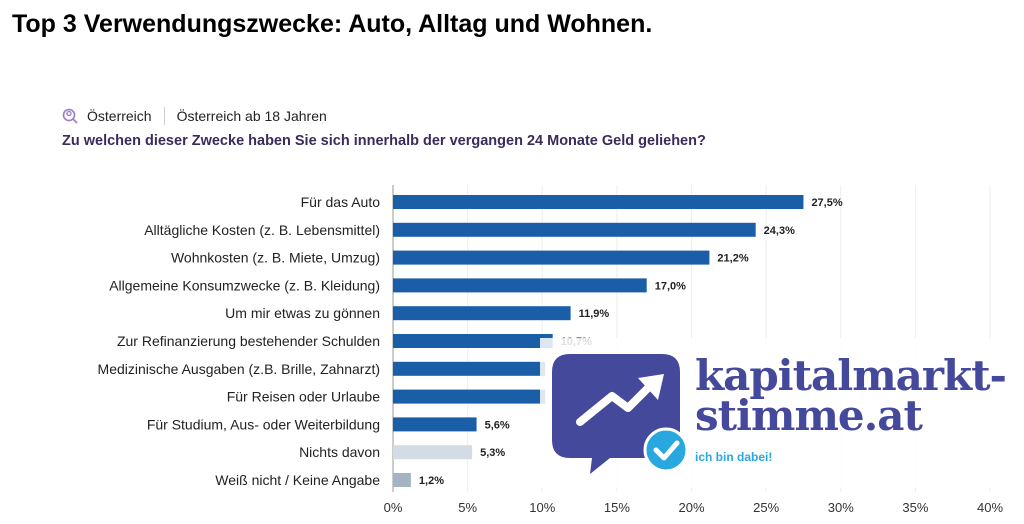 The image size is (1024, 524). Describe the element at coordinates (734, 457) in the screenshot. I see `logo-tagline: ich bin dabei!` at that location.